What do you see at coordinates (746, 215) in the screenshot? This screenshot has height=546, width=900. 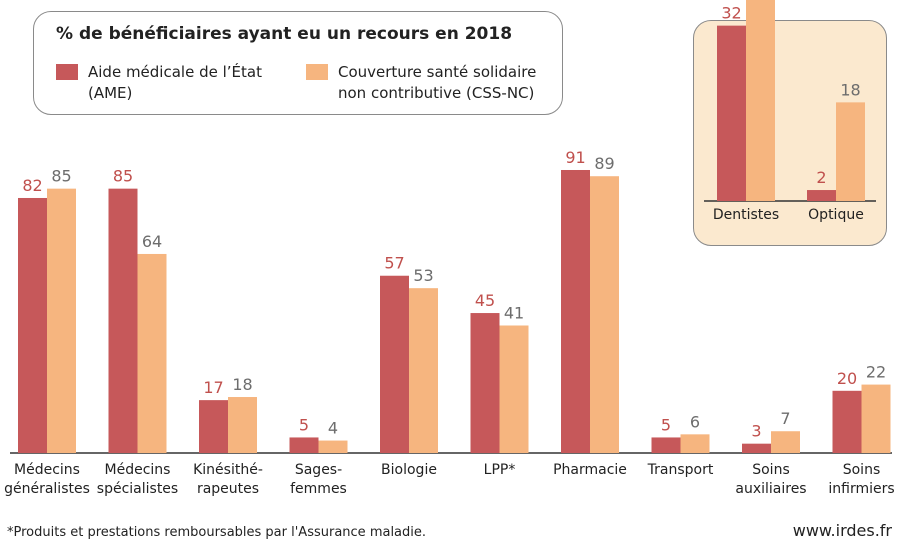 I see `inset-category-label: Dentistes` at bounding box center [746, 215].